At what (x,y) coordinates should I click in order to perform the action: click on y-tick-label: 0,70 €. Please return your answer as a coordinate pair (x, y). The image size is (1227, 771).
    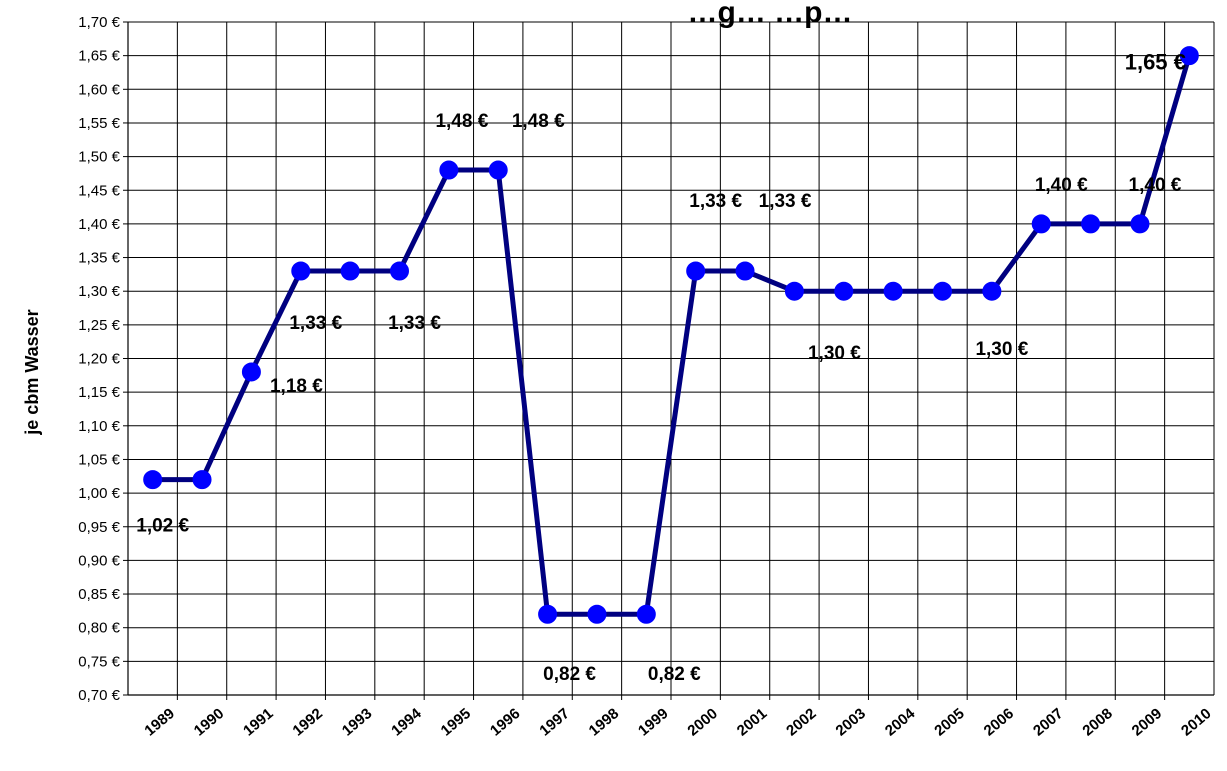
    Looking at the image, I should click on (99, 695).